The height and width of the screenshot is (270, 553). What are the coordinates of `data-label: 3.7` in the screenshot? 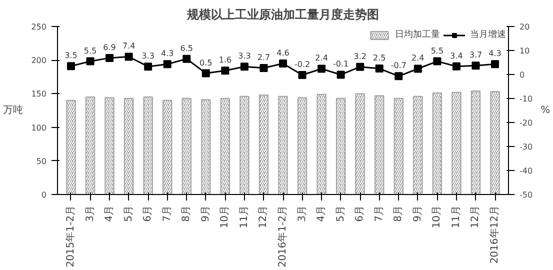 It's located at (475, 55).